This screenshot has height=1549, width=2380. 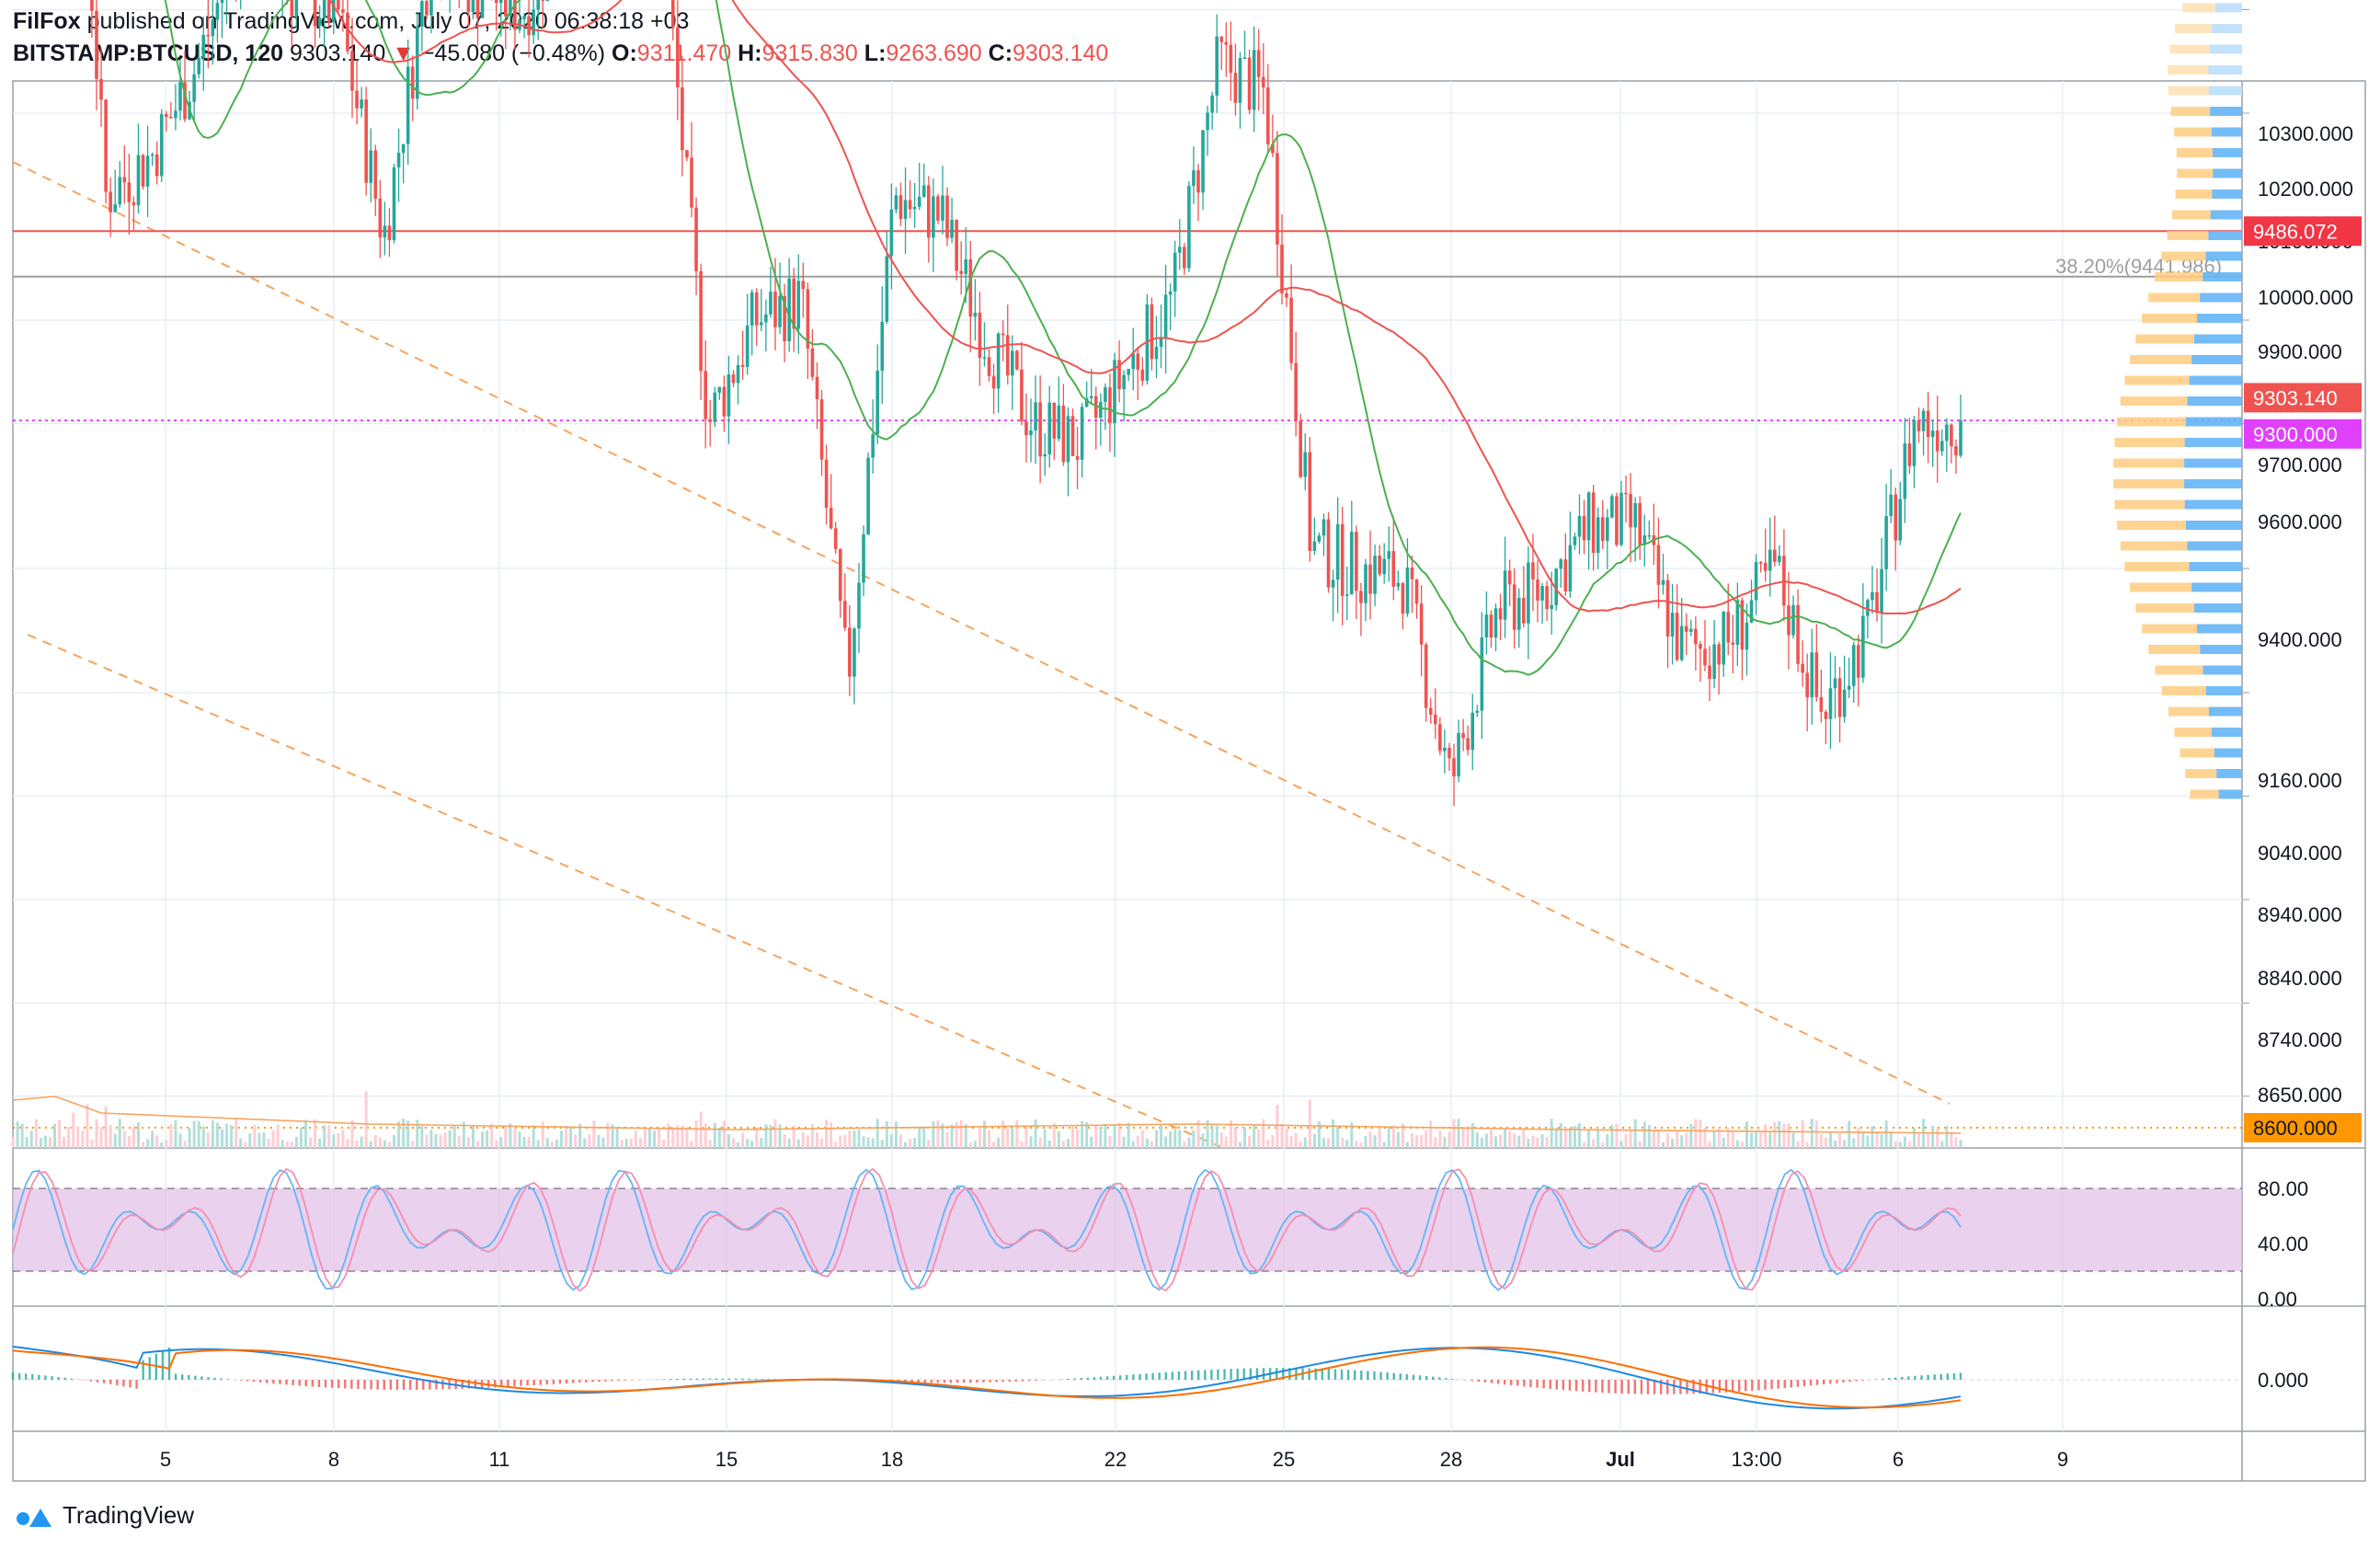 I want to click on author-name: FilFox, so click(x=47, y=21).